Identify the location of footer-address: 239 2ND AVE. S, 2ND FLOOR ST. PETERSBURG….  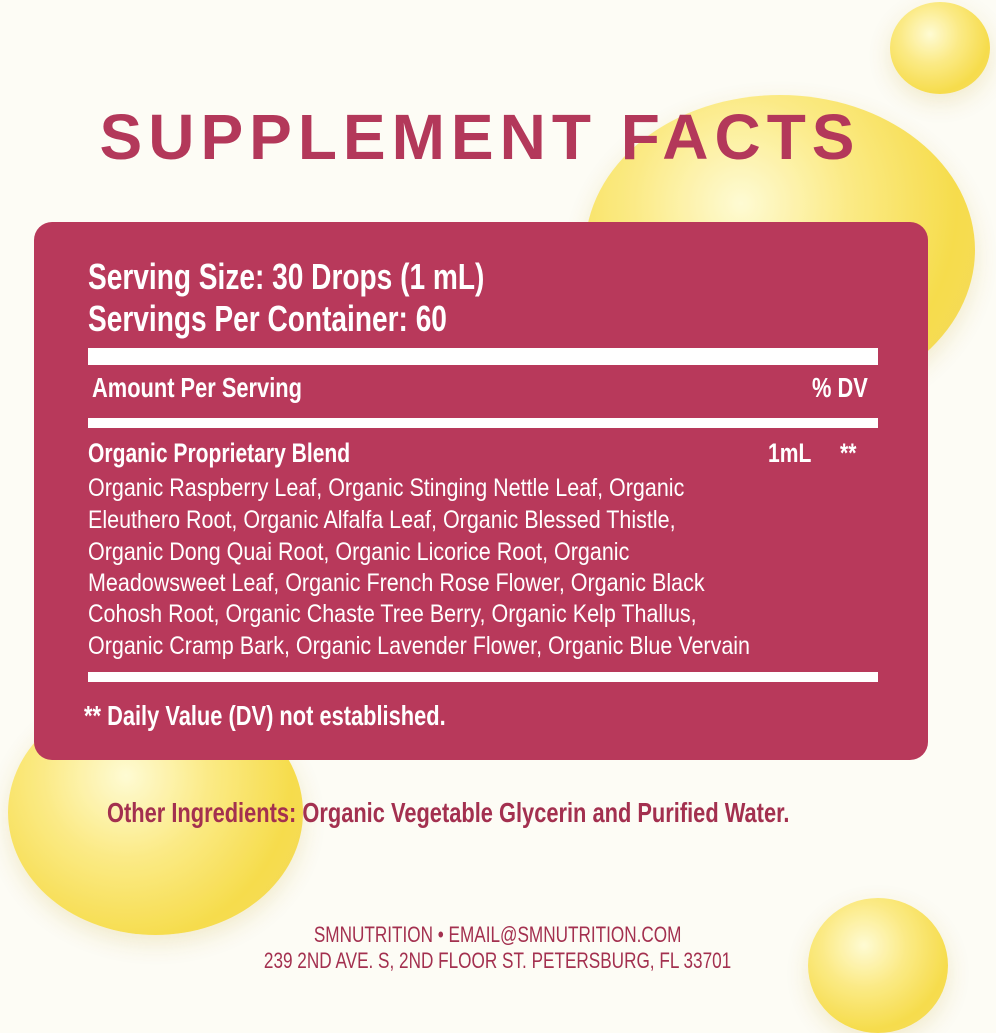
(498, 960).